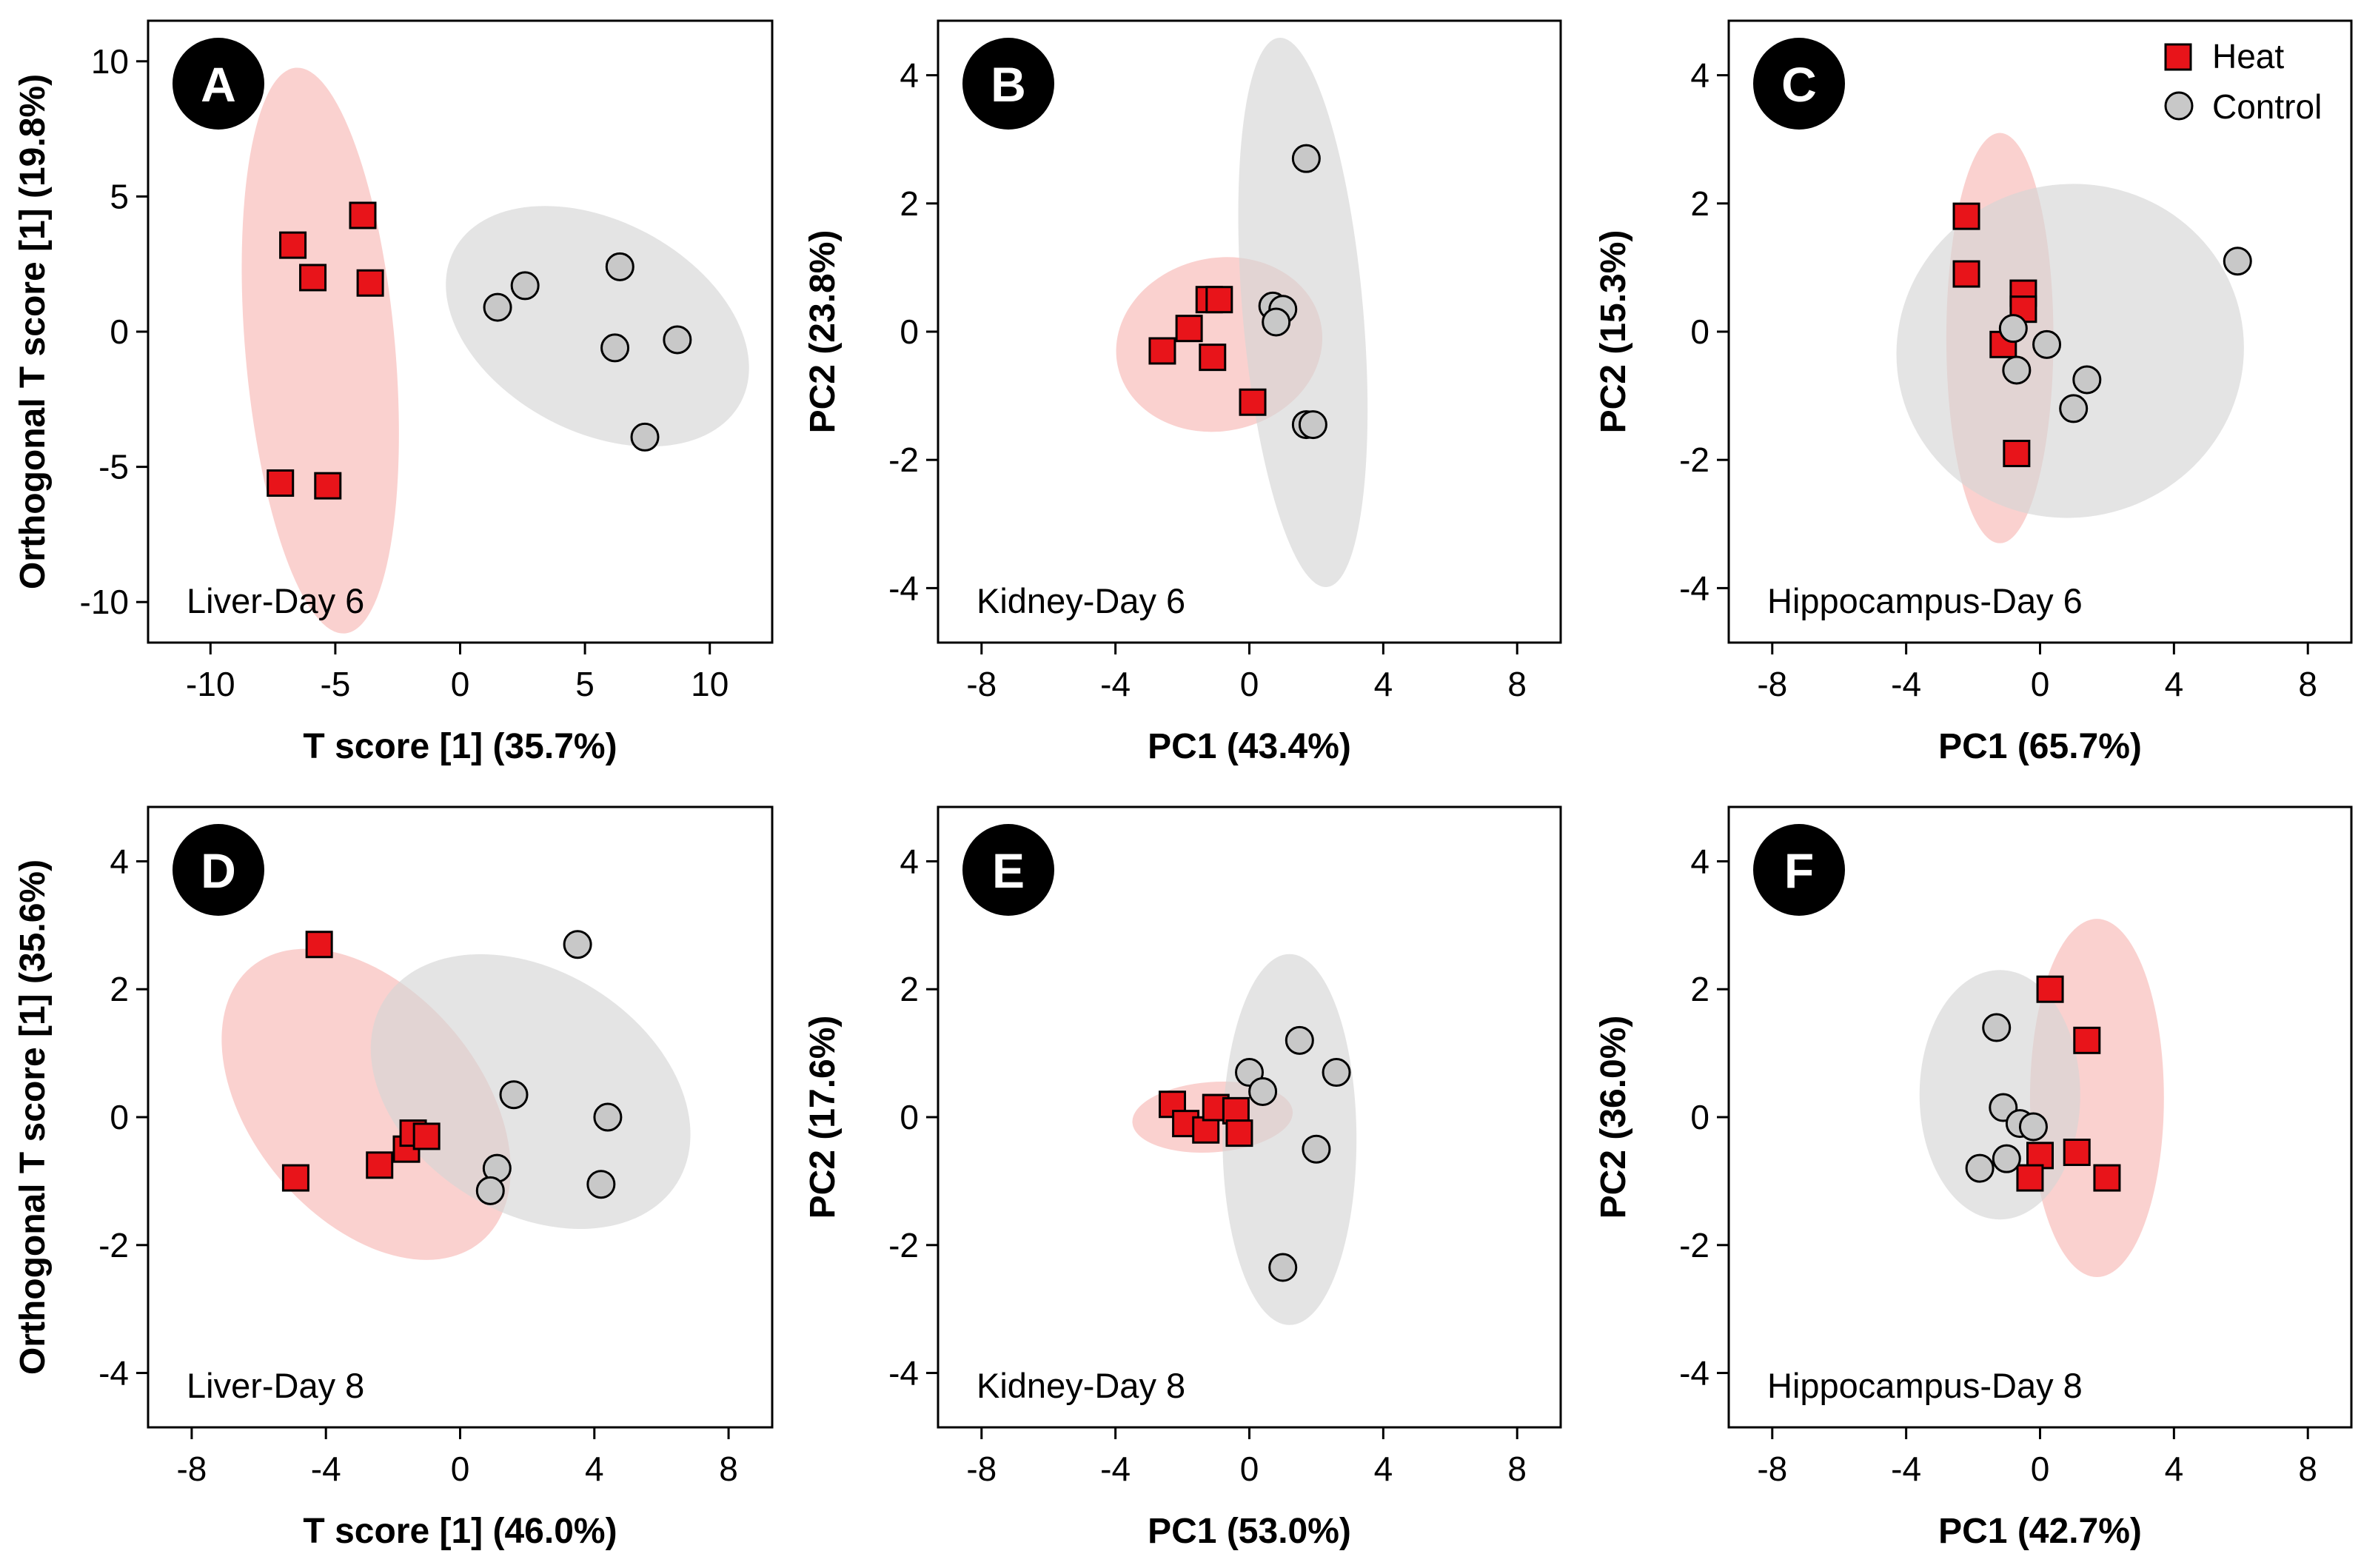  Describe the element at coordinates (823, 332) in the screenshot. I see `y-axis-title: PC2 (23.8%)` at that location.